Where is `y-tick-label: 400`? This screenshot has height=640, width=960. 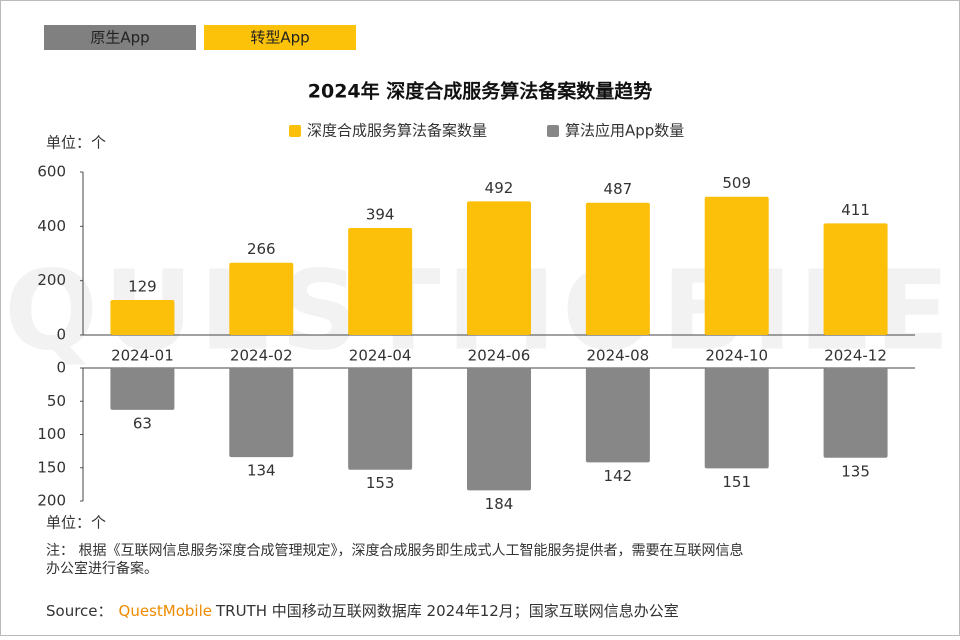
y-tick-label: 400 is located at coordinates (51, 226).